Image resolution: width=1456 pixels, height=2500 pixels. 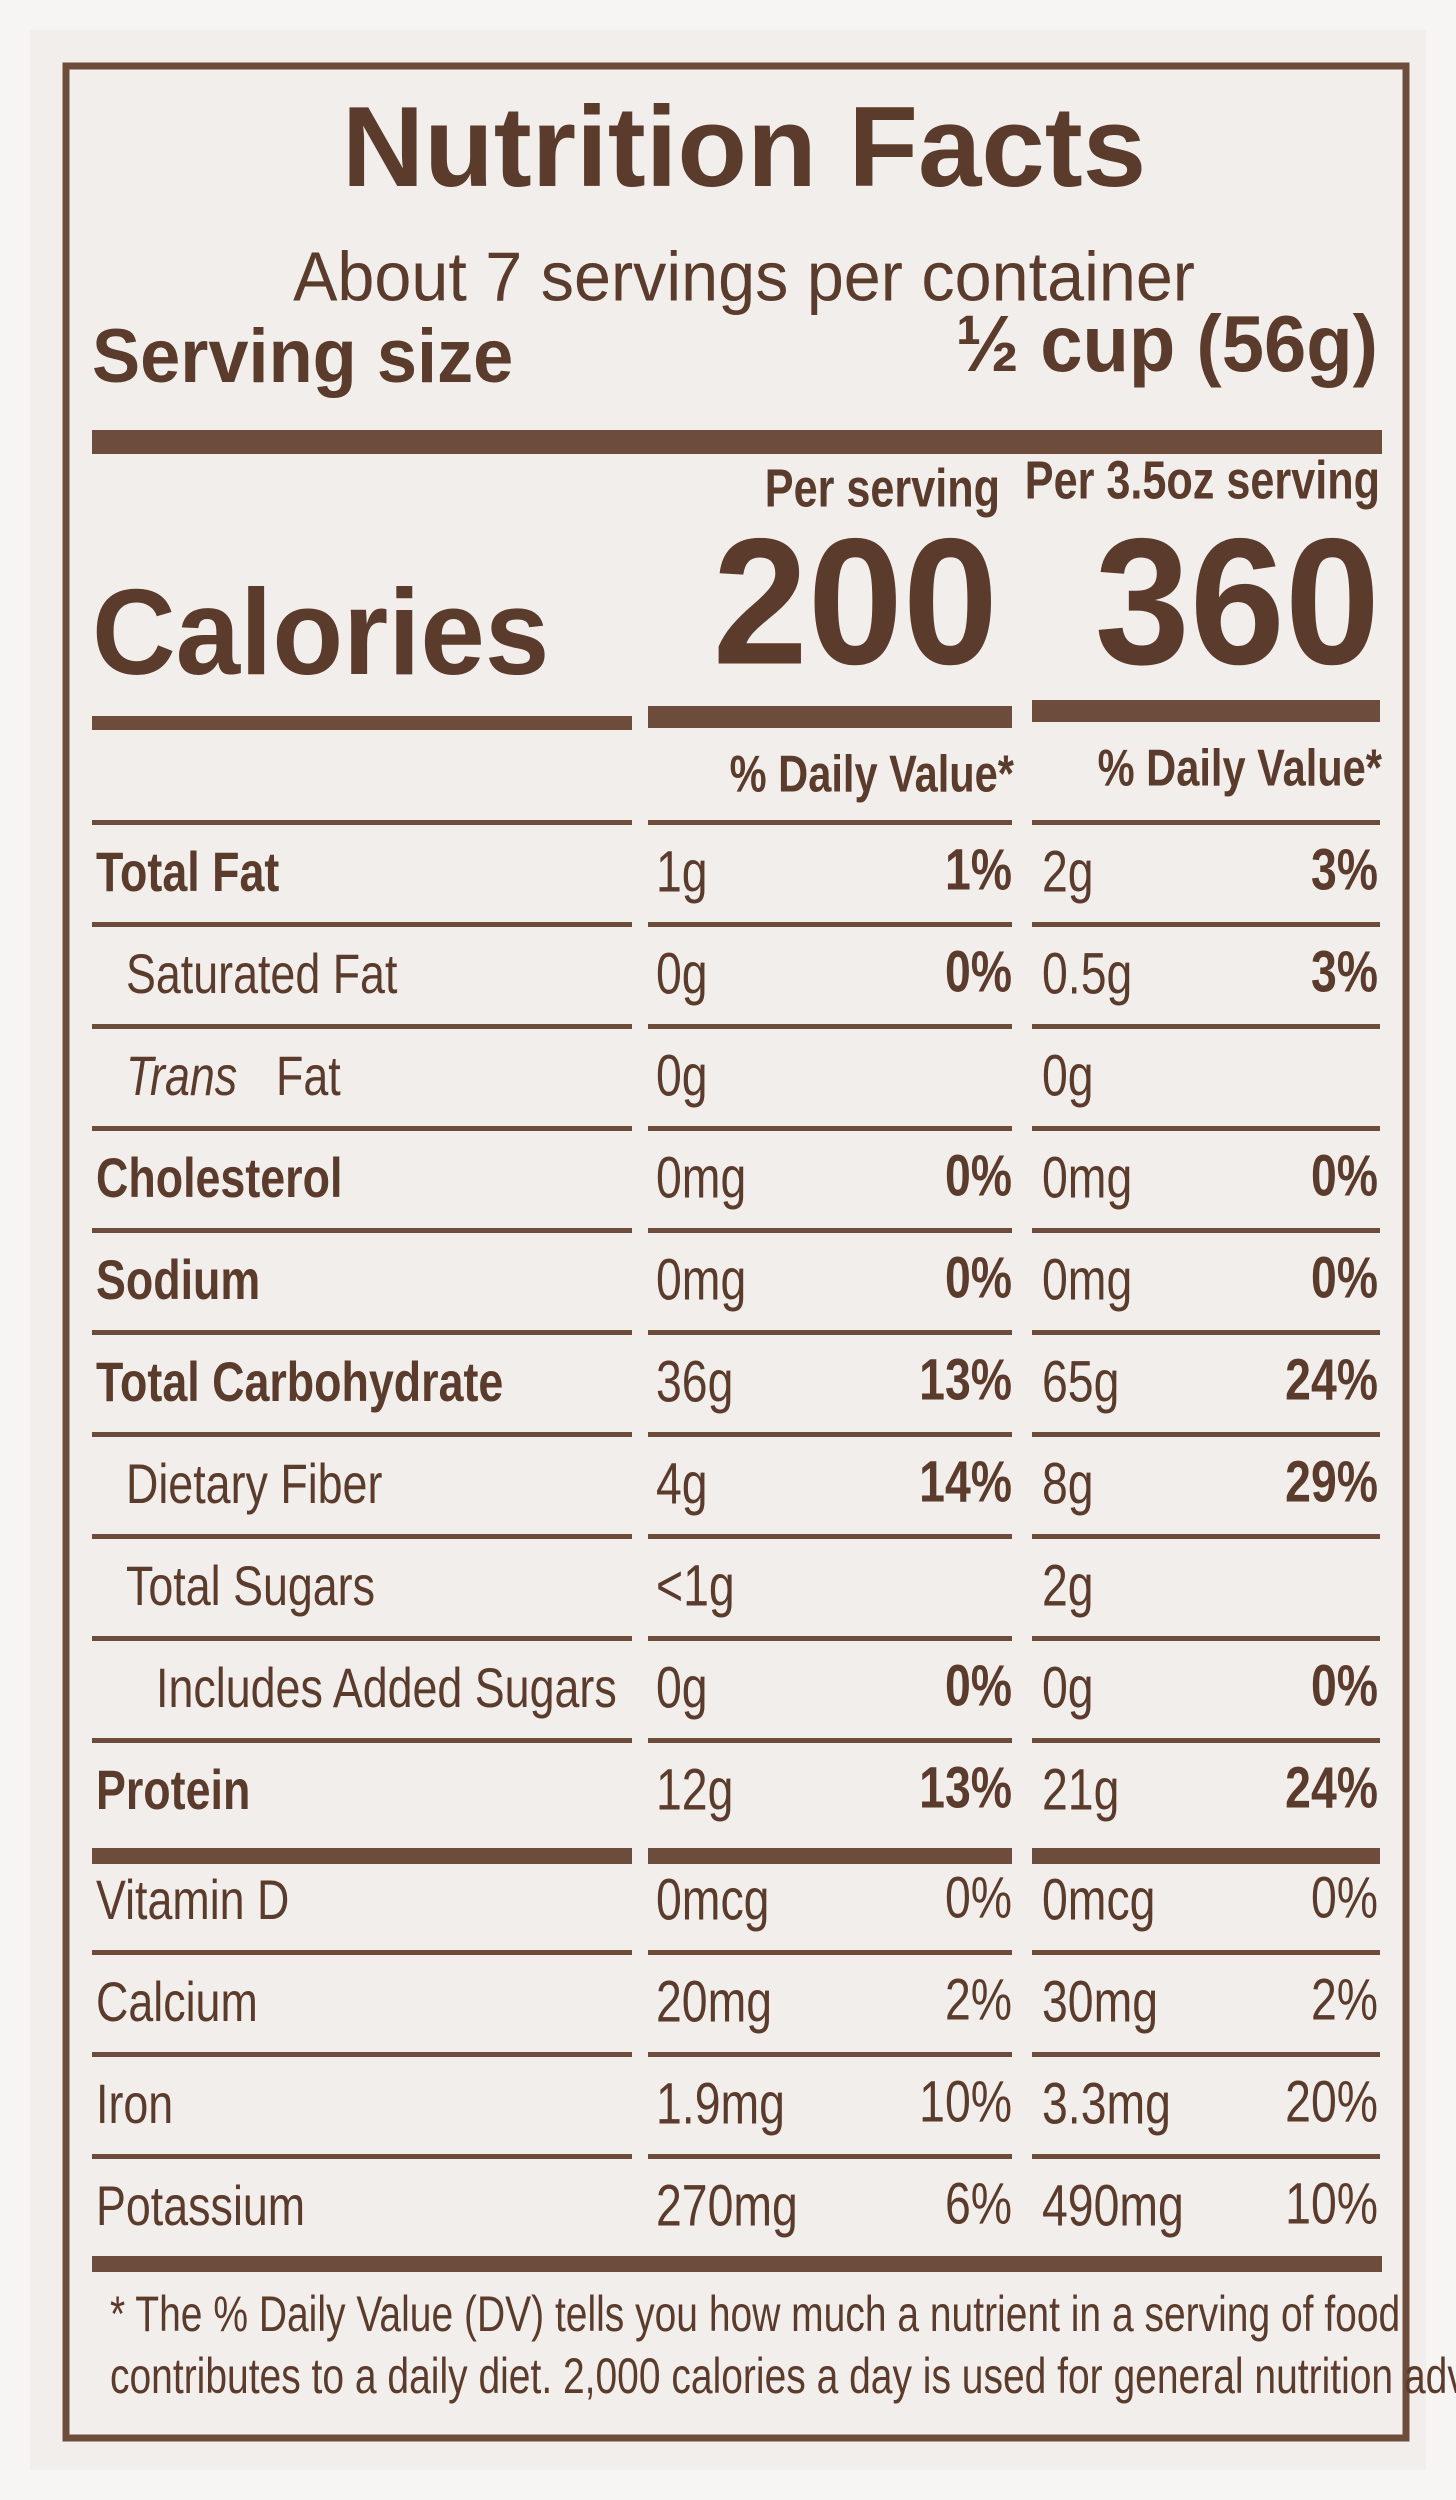 What do you see at coordinates (720, 2103) in the screenshot?
I see `amount: 1.9mg` at bounding box center [720, 2103].